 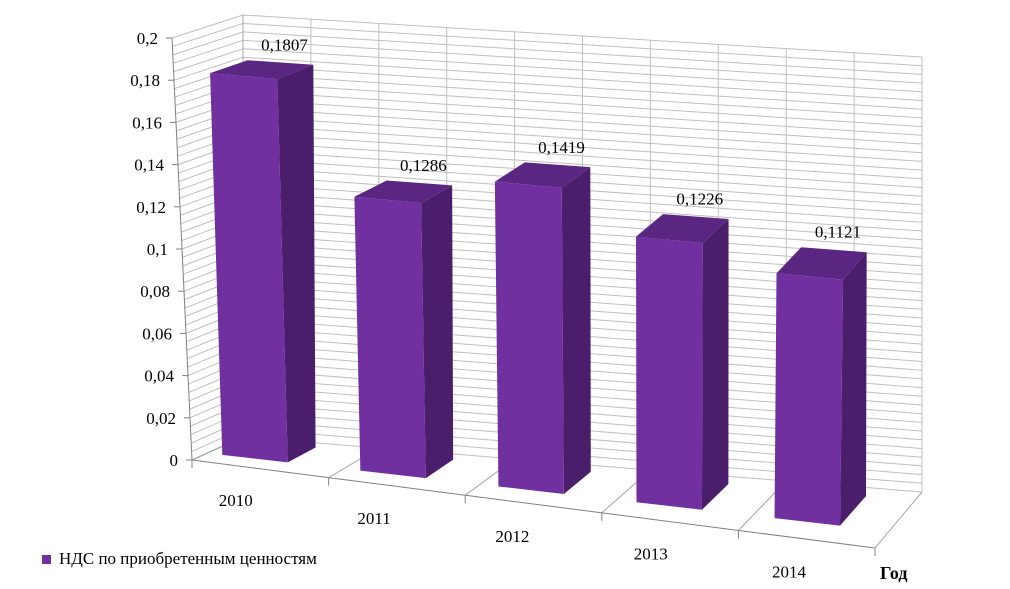 I want to click on legend-swatch, so click(x=46, y=559).